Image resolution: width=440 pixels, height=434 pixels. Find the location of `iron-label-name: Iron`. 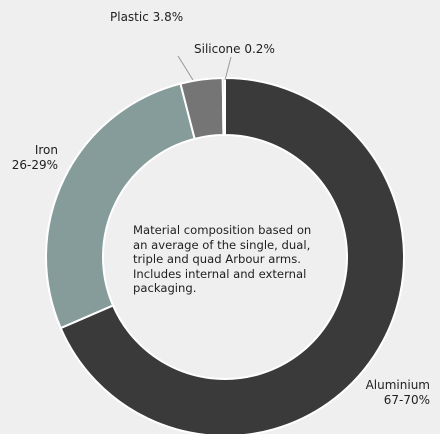

iron-label-name: Iron is located at coordinates (46, 150).